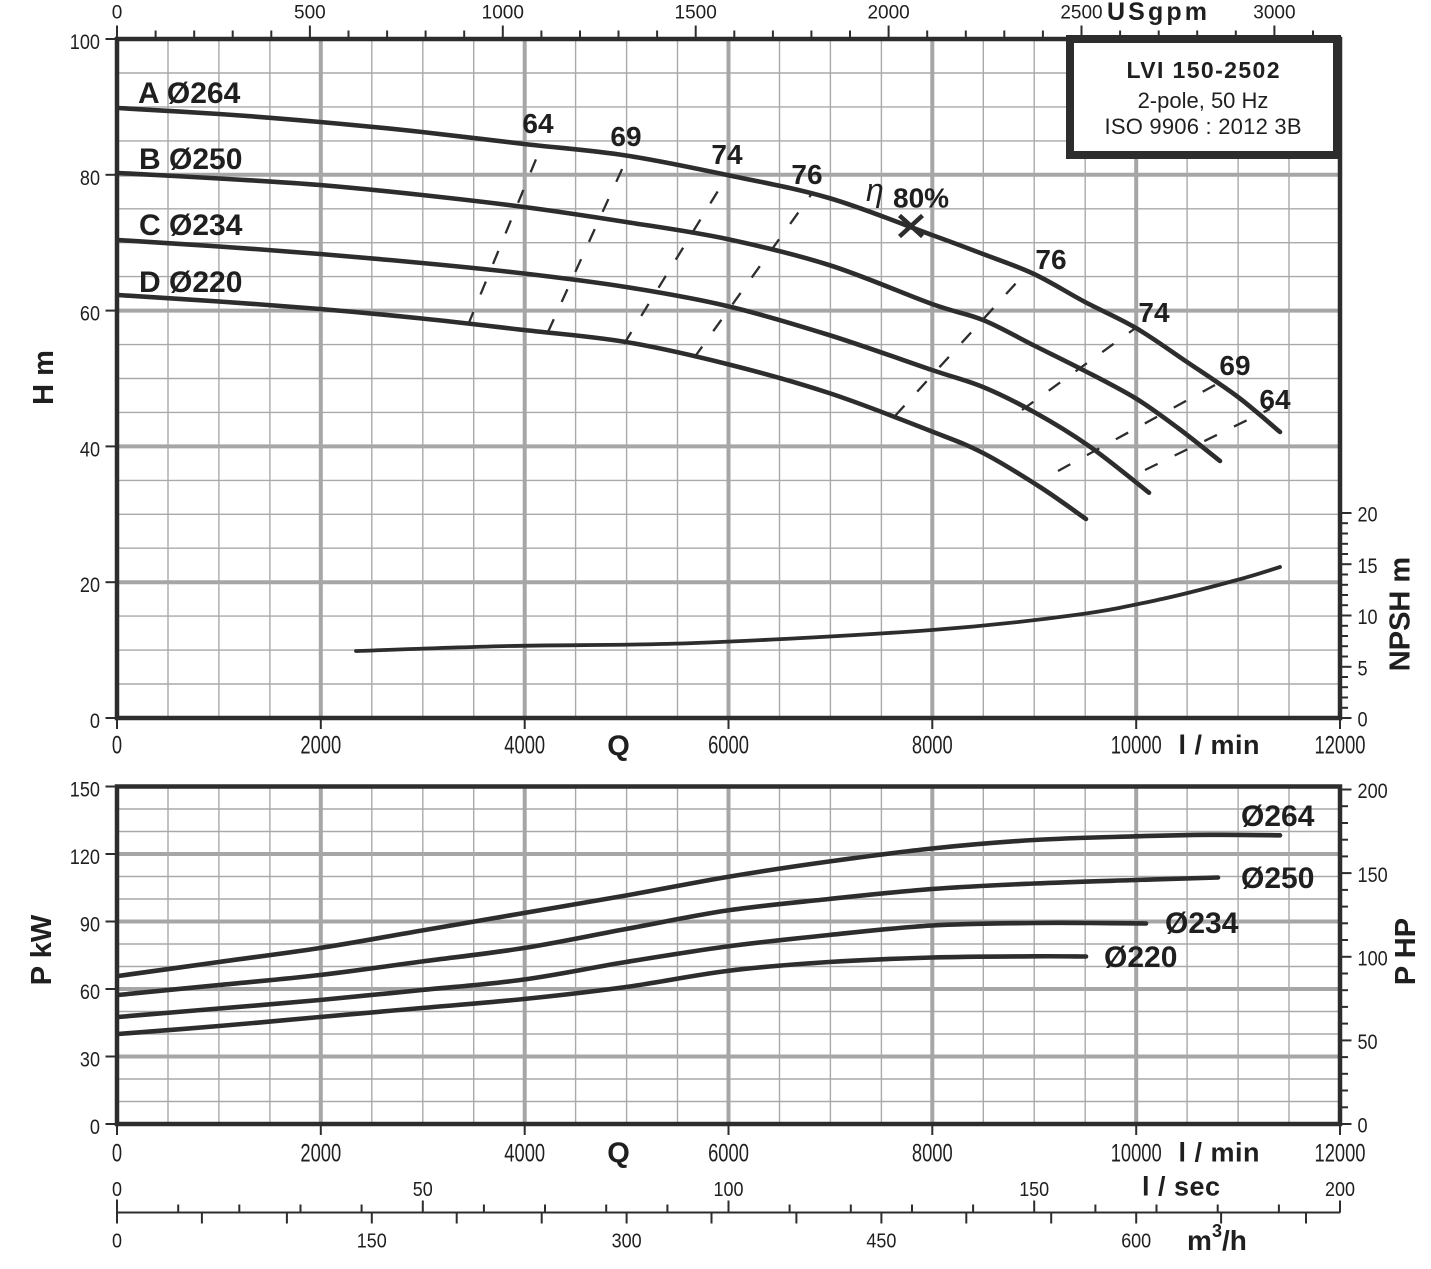  What do you see at coordinates (44, 377) in the screenshot?
I see `svg-text: H m` at bounding box center [44, 377].